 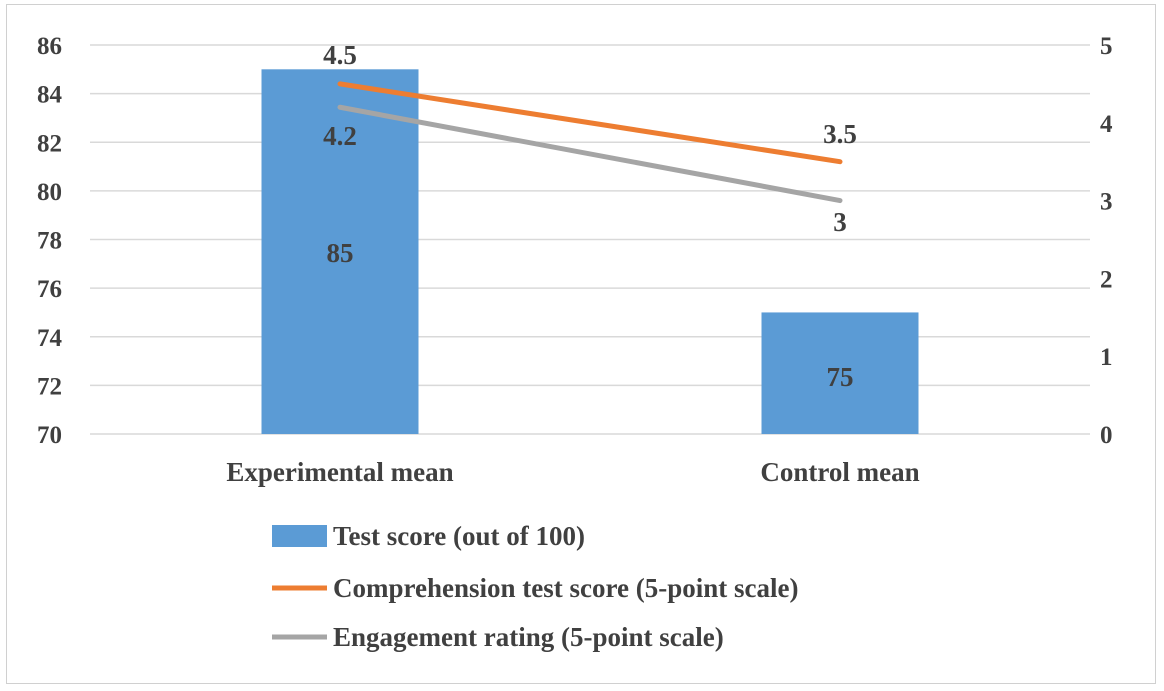 I want to click on category-label: Control mean, so click(x=839, y=472).